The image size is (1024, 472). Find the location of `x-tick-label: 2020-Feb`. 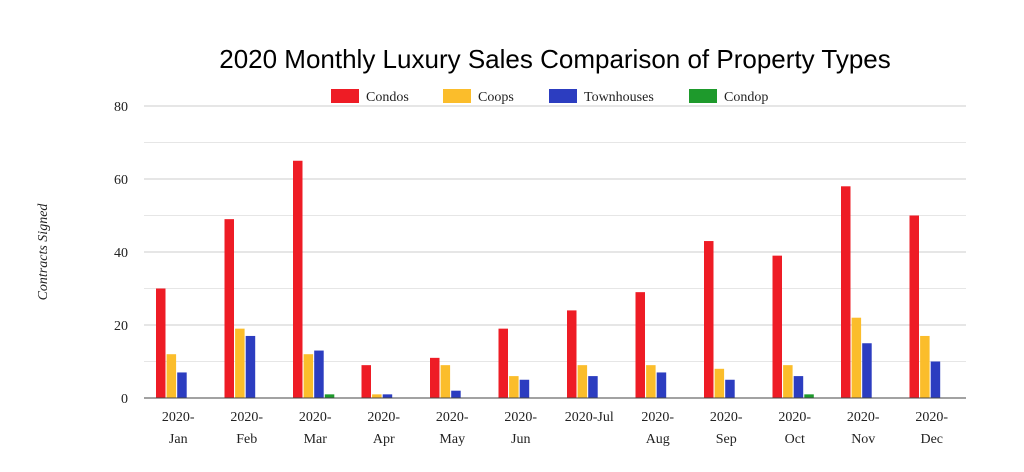

x-tick-label: 2020-Feb is located at coordinates (246, 428).